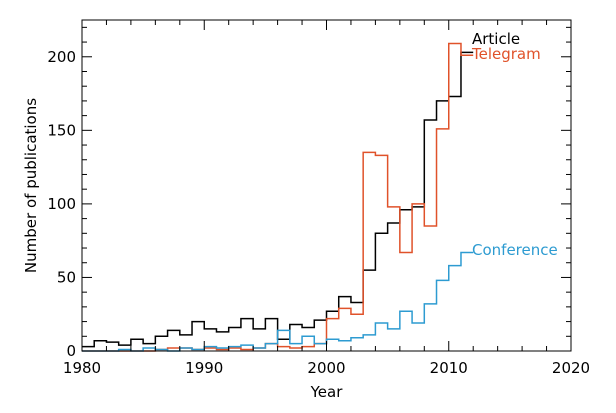 The width and height of the screenshot is (616, 413). What do you see at coordinates (515, 250) in the screenshot?
I see `legend-label-conference: Conference` at bounding box center [515, 250].